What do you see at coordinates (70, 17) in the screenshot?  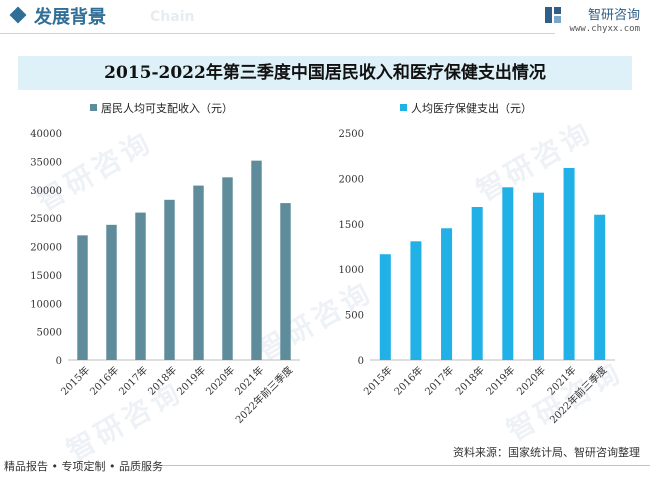 I see `section-title: 发展背景` at bounding box center [70, 17].